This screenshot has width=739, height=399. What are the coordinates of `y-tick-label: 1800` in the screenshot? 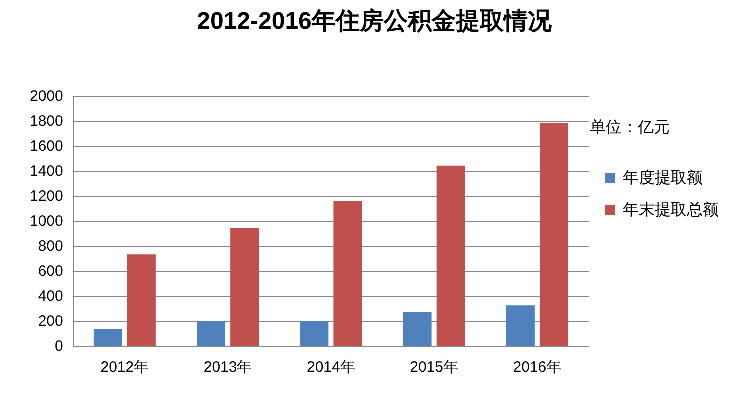 It's located at (47, 121).